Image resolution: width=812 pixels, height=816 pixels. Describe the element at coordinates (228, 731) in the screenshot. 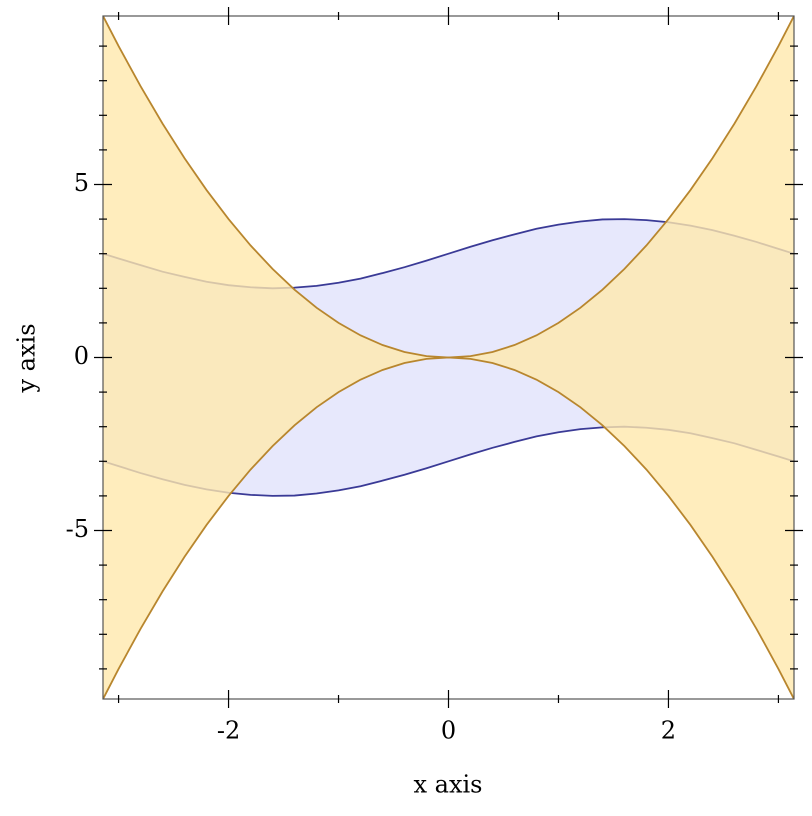

I see `x-tick-label: -2` at that location.